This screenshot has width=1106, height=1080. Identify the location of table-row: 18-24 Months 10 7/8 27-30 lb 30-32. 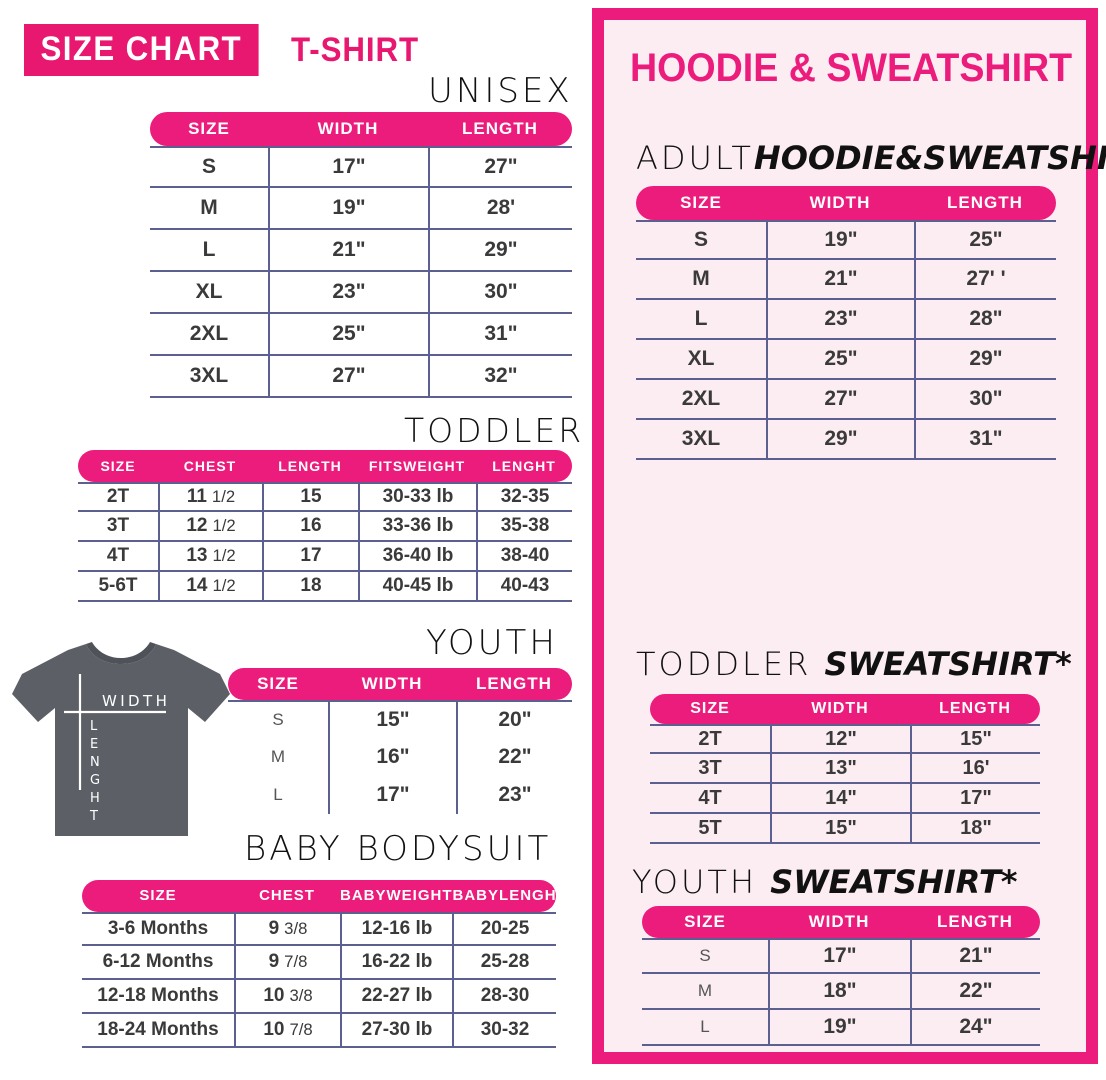
(319, 1031).